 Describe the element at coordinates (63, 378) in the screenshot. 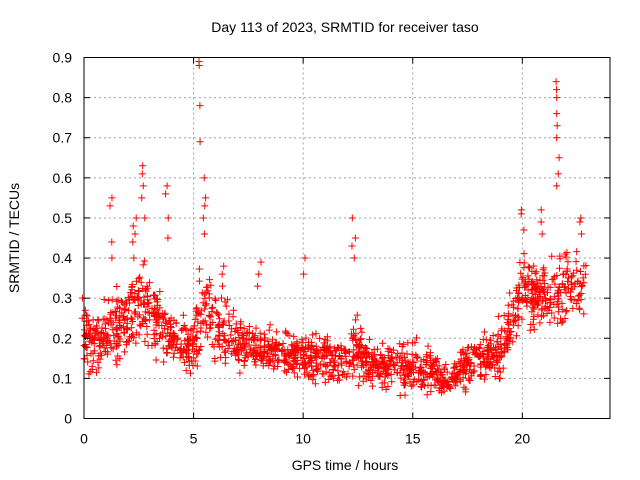

I see `y-tick-label: 0.1` at that location.